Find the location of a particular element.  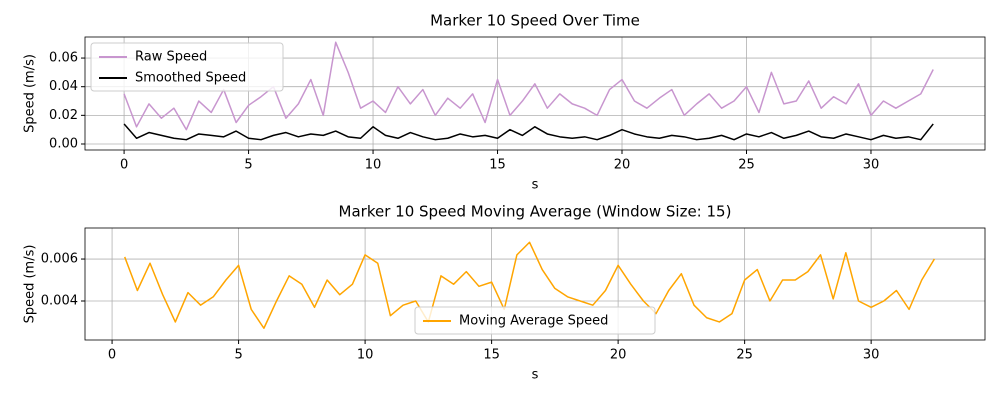

legend: Raw Speed Smoothed Speed is located at coordinates (187, 67).